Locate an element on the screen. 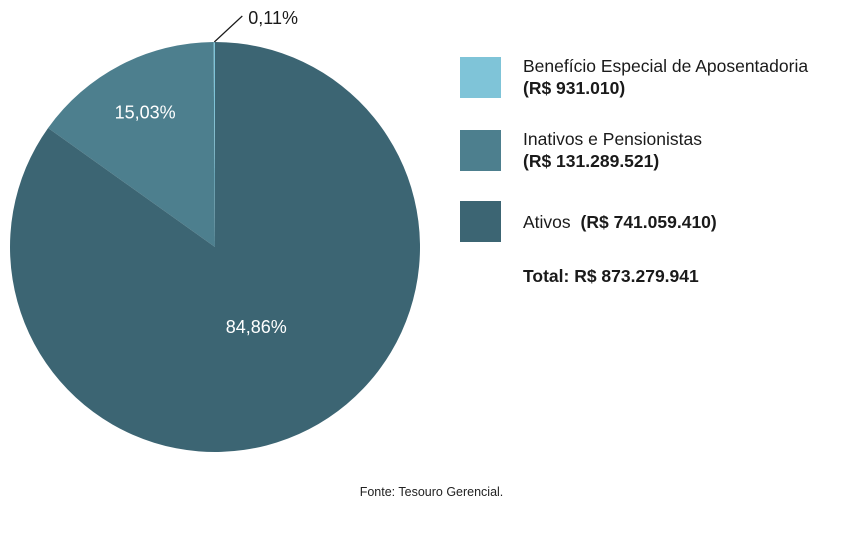  total-label: Total: R$ 873.279.941 is located at coordinates (611, 276).